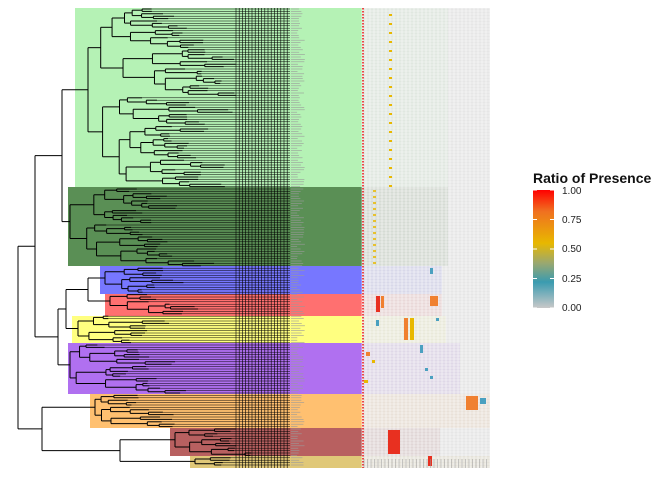 Image resolution: width=672 pixels, height=480 pixels. I want to click on legend-tick-050: 0.50, so click(572, 249).